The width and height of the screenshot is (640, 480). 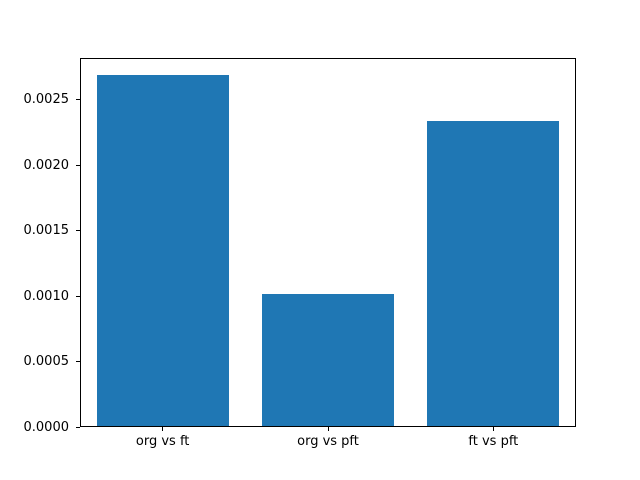 I want to click on y-axis-tick-label: 0.0025, so click(x=46, y=100).